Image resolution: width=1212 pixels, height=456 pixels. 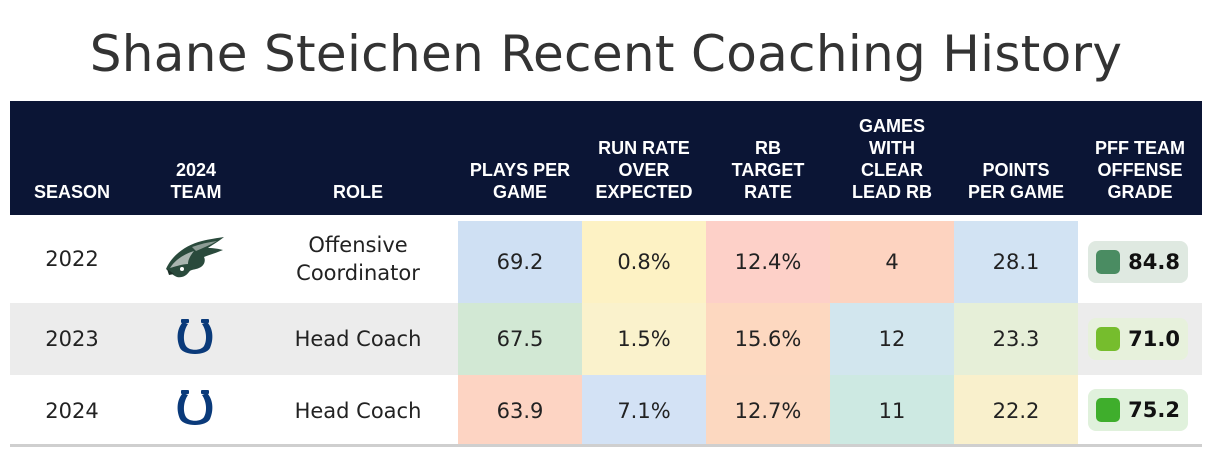 What do you see at coordinates (72, 259) in the screenshot?
I see `season-cell: 2022` at bounding box center [72, 259].